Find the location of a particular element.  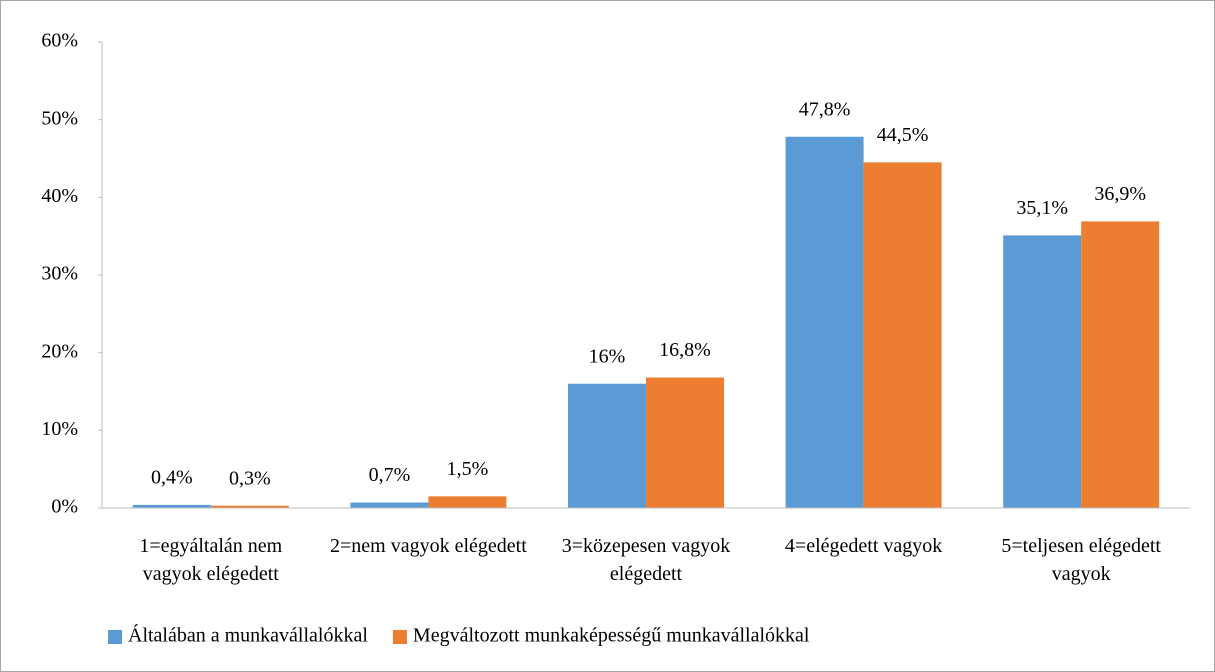

y-tick-label: 10% is located at coordinates (59, 429).